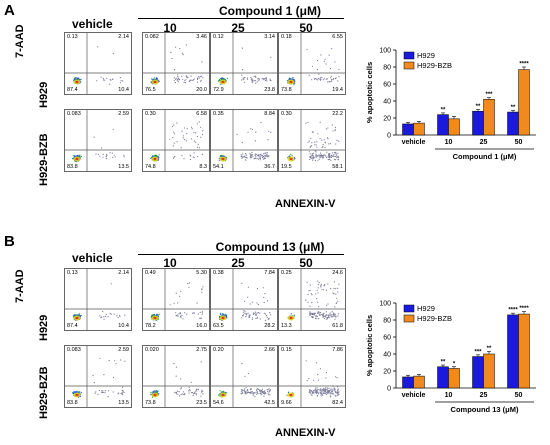  I want to click on flow-plot: 0.38 7.84 63.5 28.2, so click(244, 299).